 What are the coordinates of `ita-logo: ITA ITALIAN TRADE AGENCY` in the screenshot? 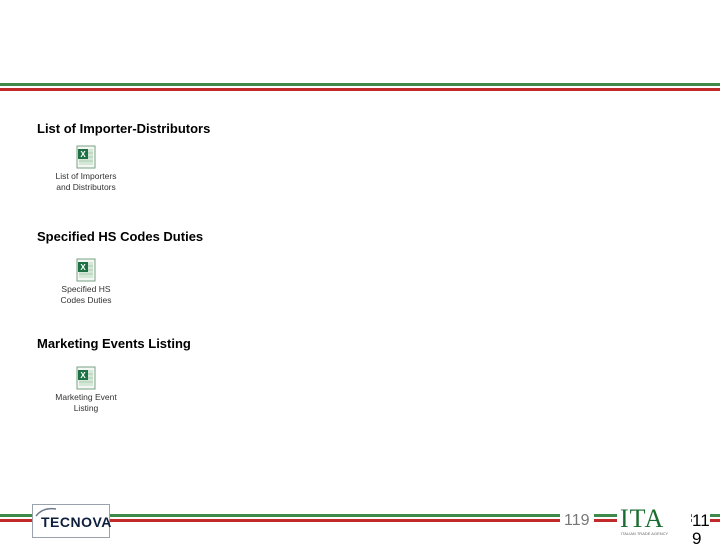 It's located at (654, 521).